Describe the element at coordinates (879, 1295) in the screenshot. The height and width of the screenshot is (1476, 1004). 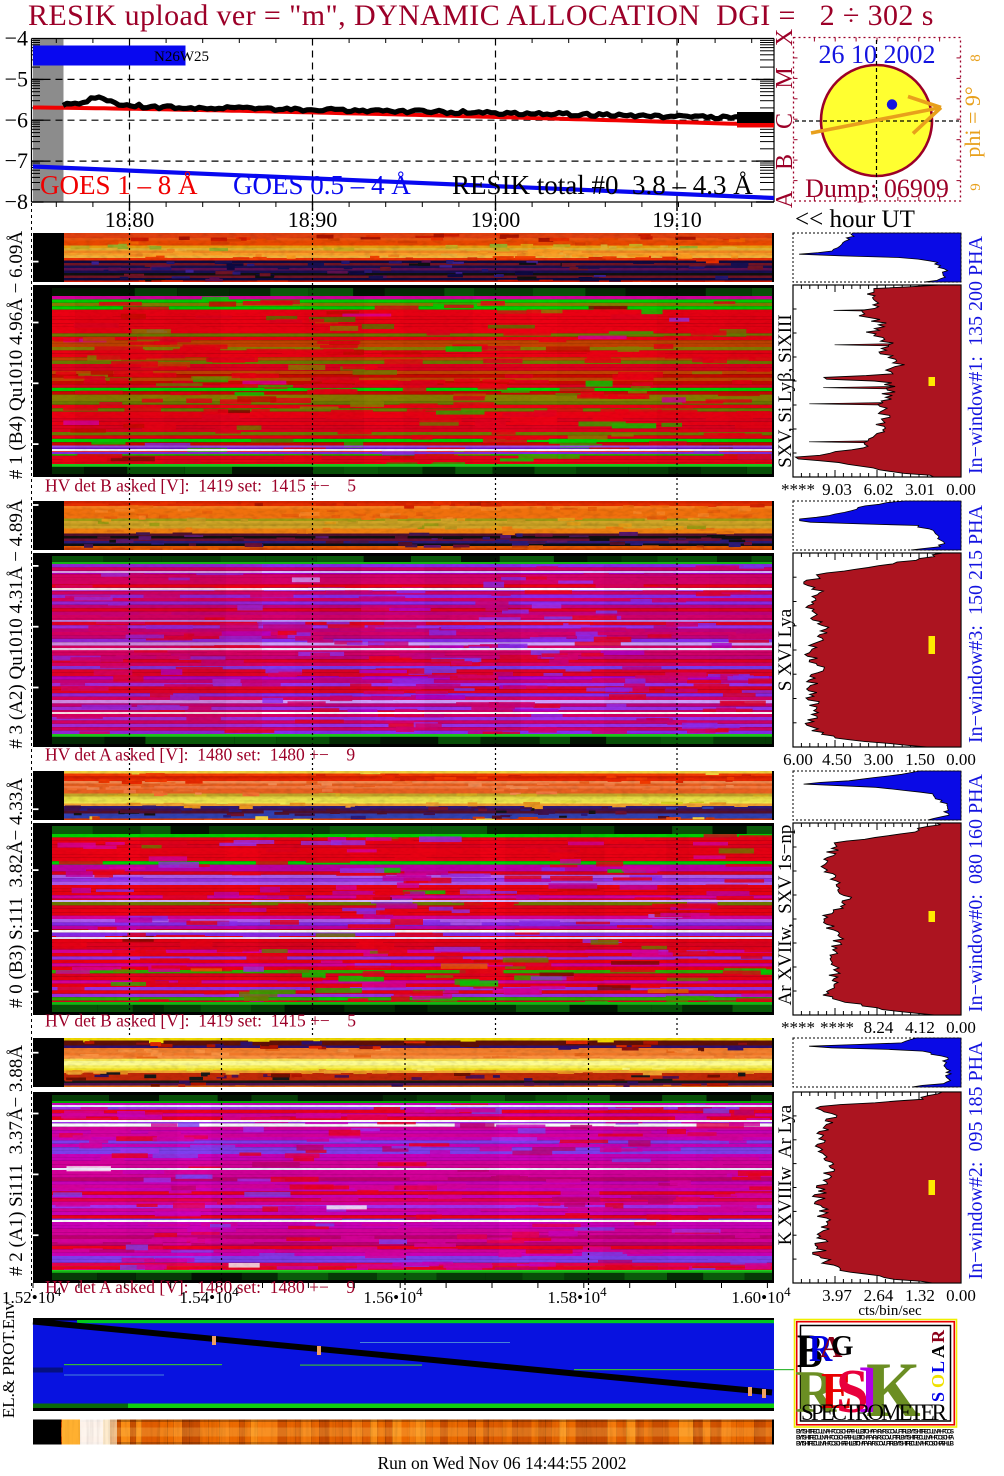
I see `svg-text: 2.64` at that location.